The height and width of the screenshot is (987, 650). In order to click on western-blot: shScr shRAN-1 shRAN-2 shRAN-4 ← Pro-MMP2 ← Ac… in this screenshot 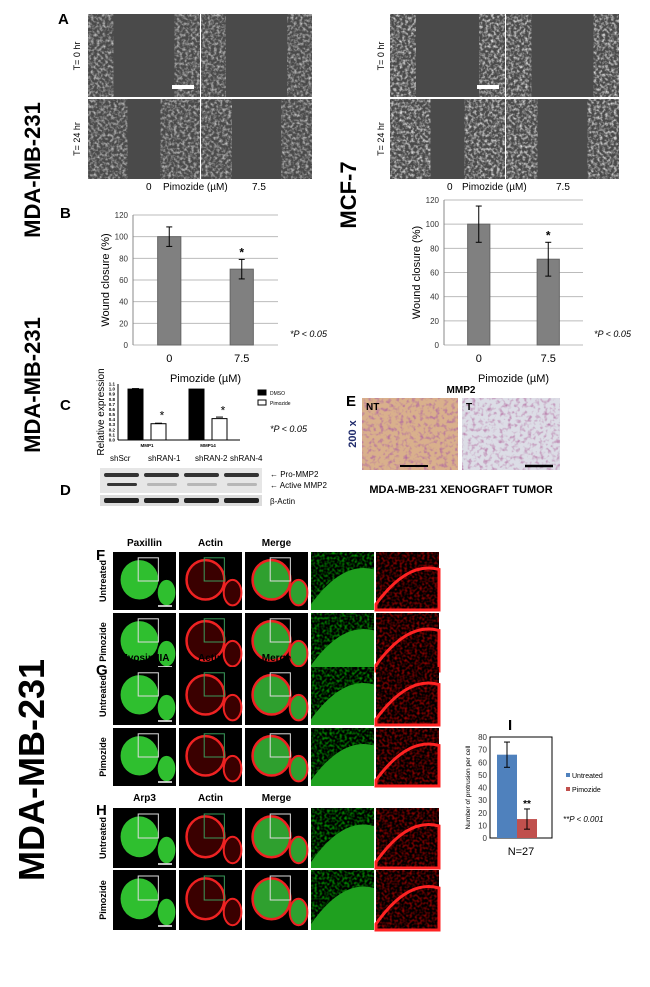, I will do `click(213, 480)`.